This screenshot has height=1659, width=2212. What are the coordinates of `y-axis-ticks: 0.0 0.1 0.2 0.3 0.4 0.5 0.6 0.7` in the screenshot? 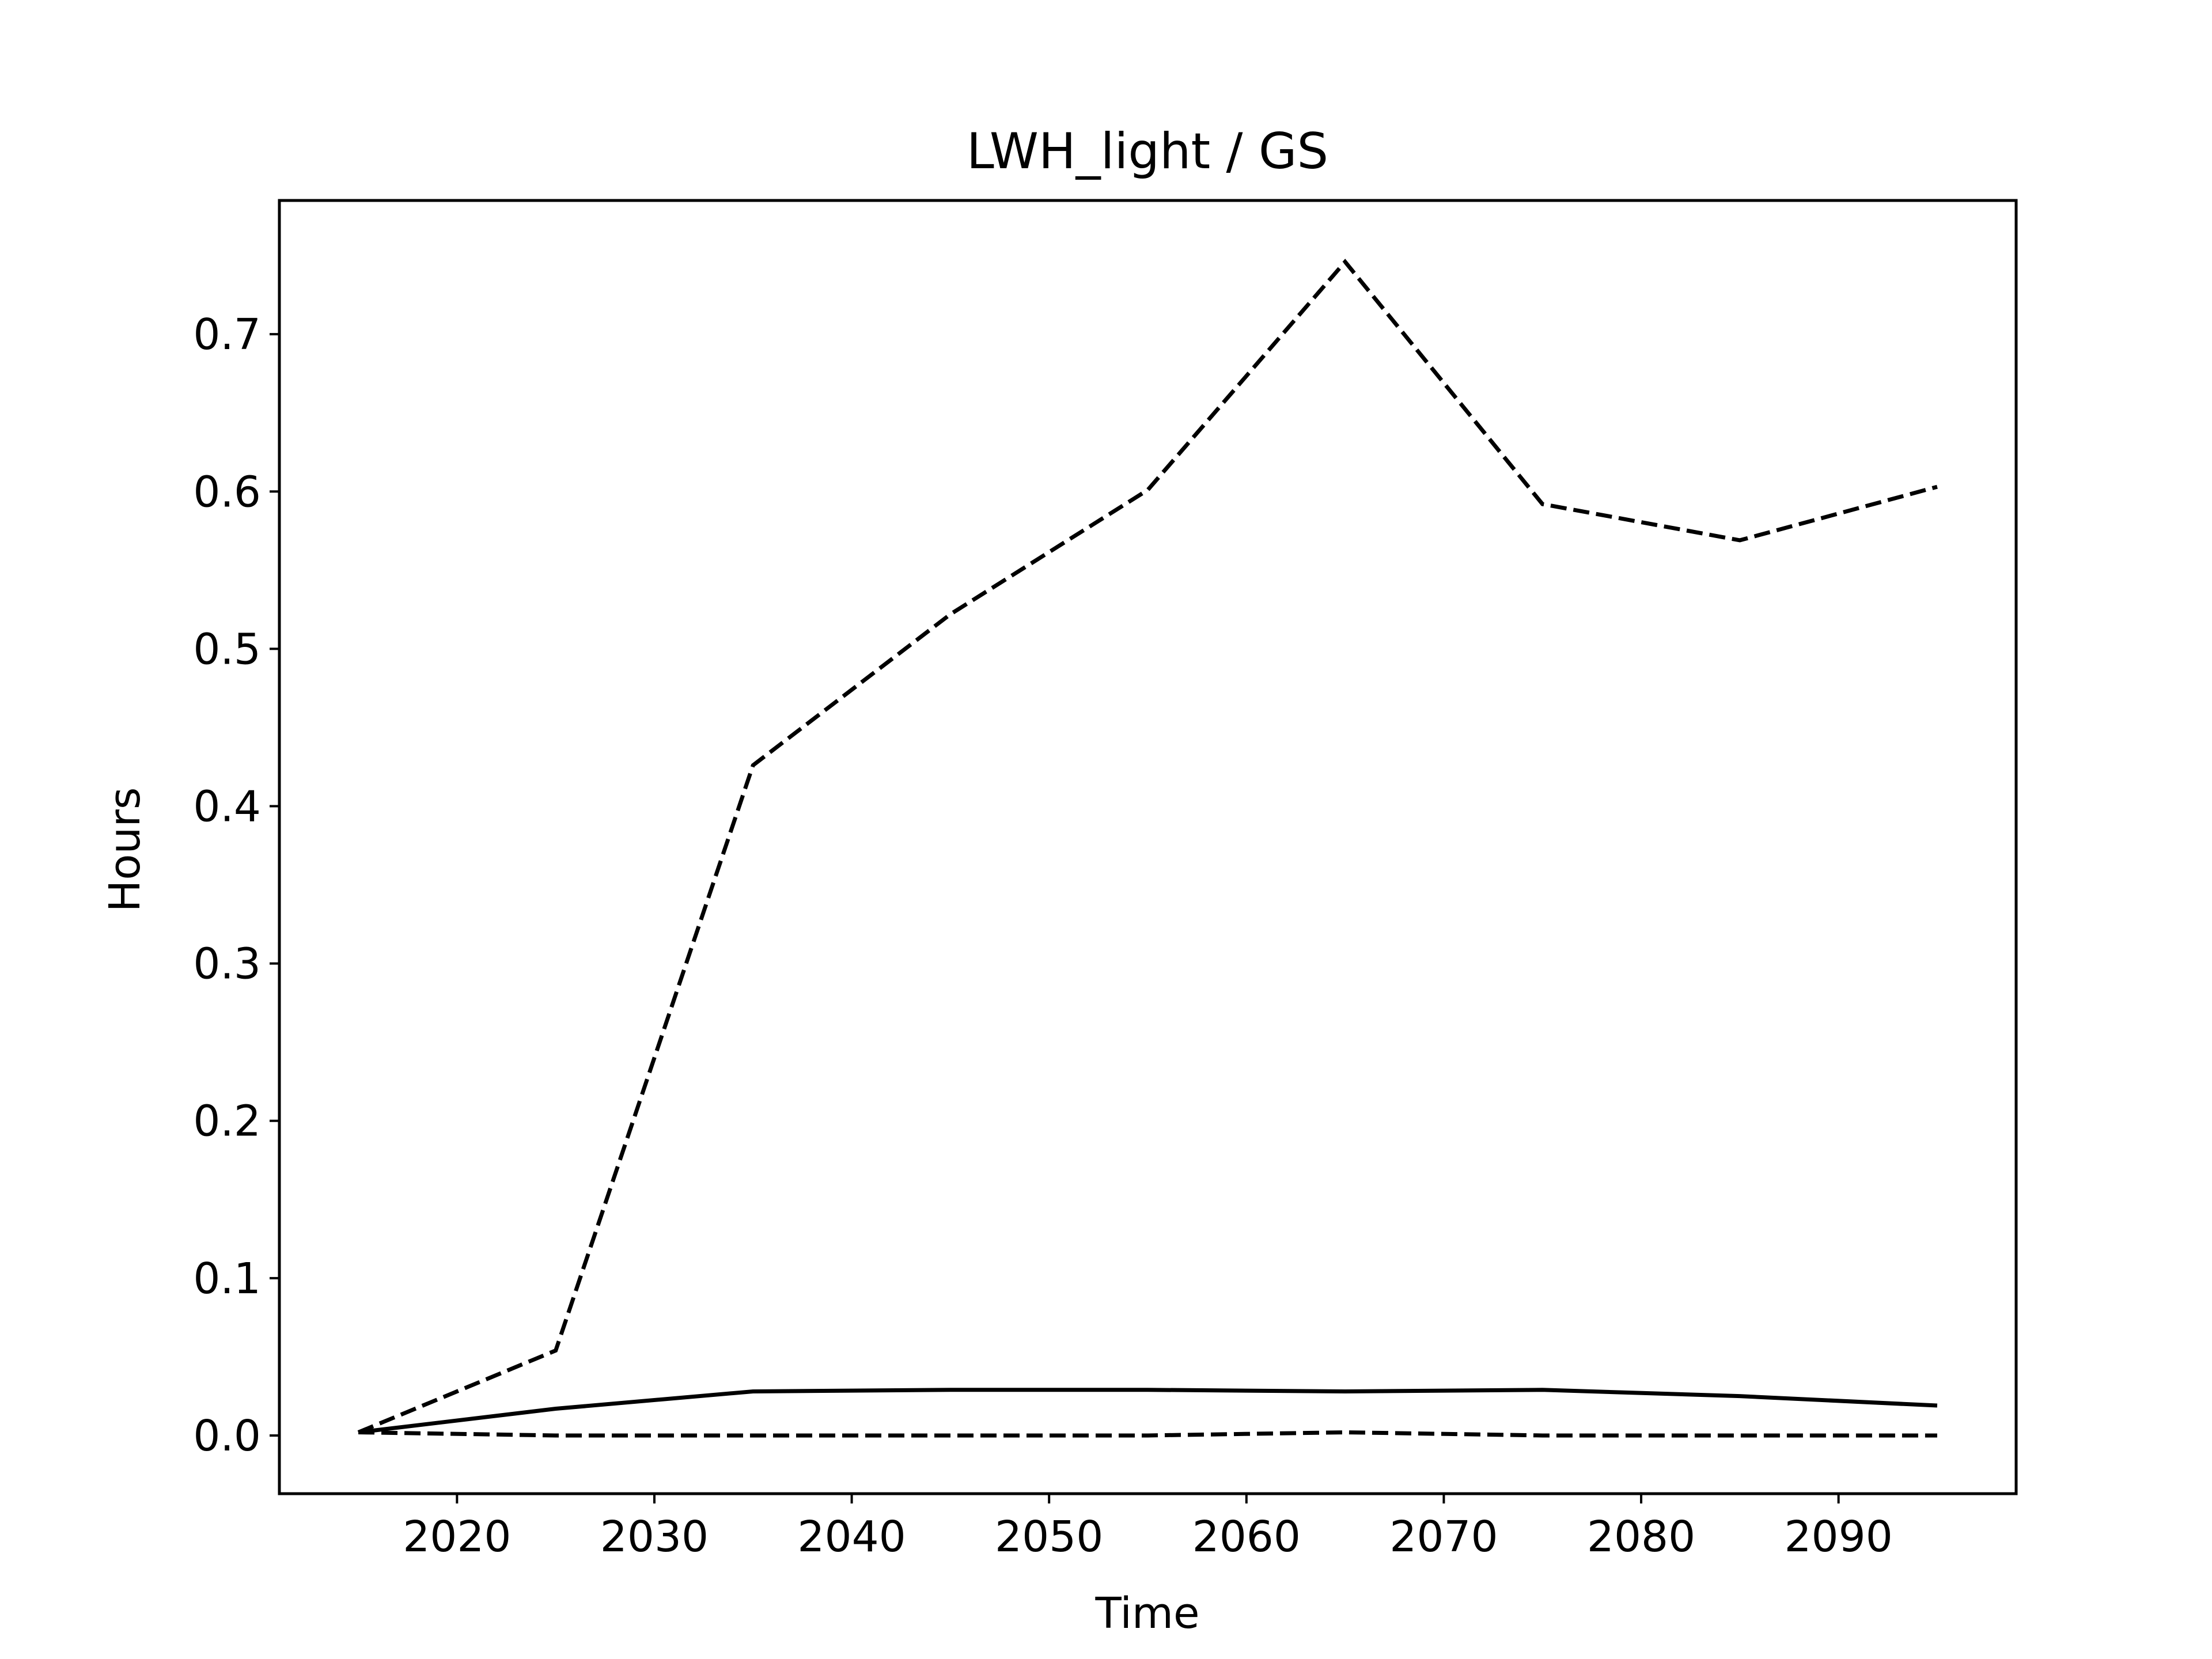 It's located at (236, 885).